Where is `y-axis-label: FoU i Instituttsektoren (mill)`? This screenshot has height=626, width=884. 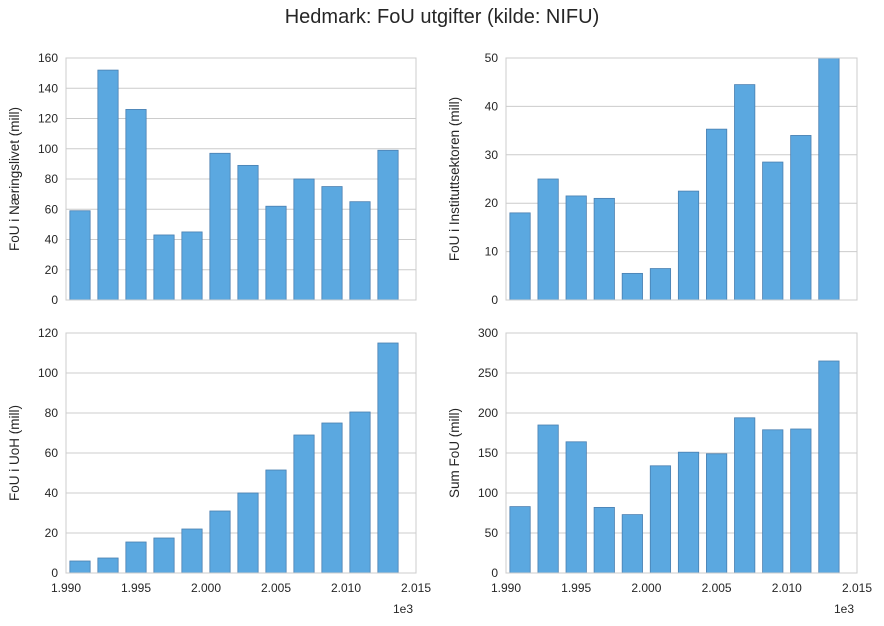
y-axis-label: FoU i Instituttsektoren (mill) is located at coordinates (454, 179).